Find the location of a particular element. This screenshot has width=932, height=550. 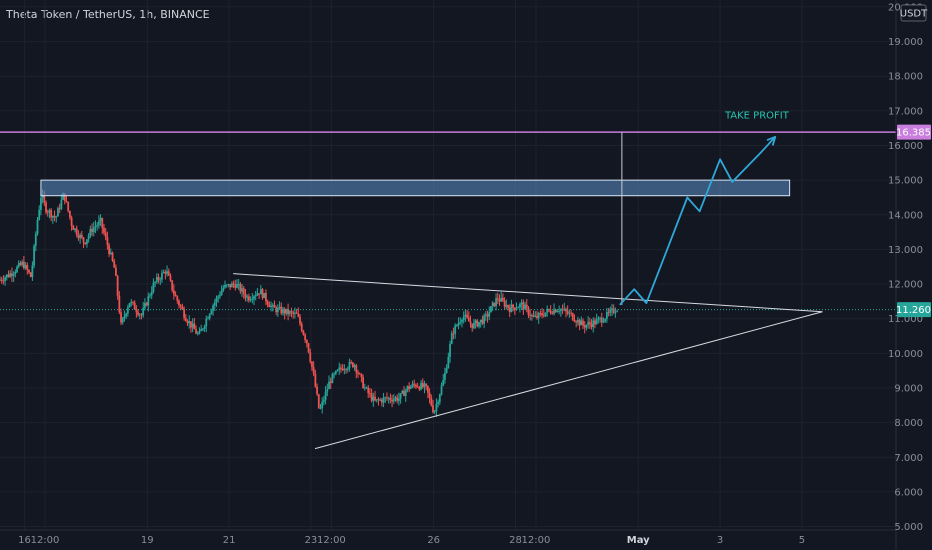

price-tick-label: 11.000 is located at coordinates (905, 319).